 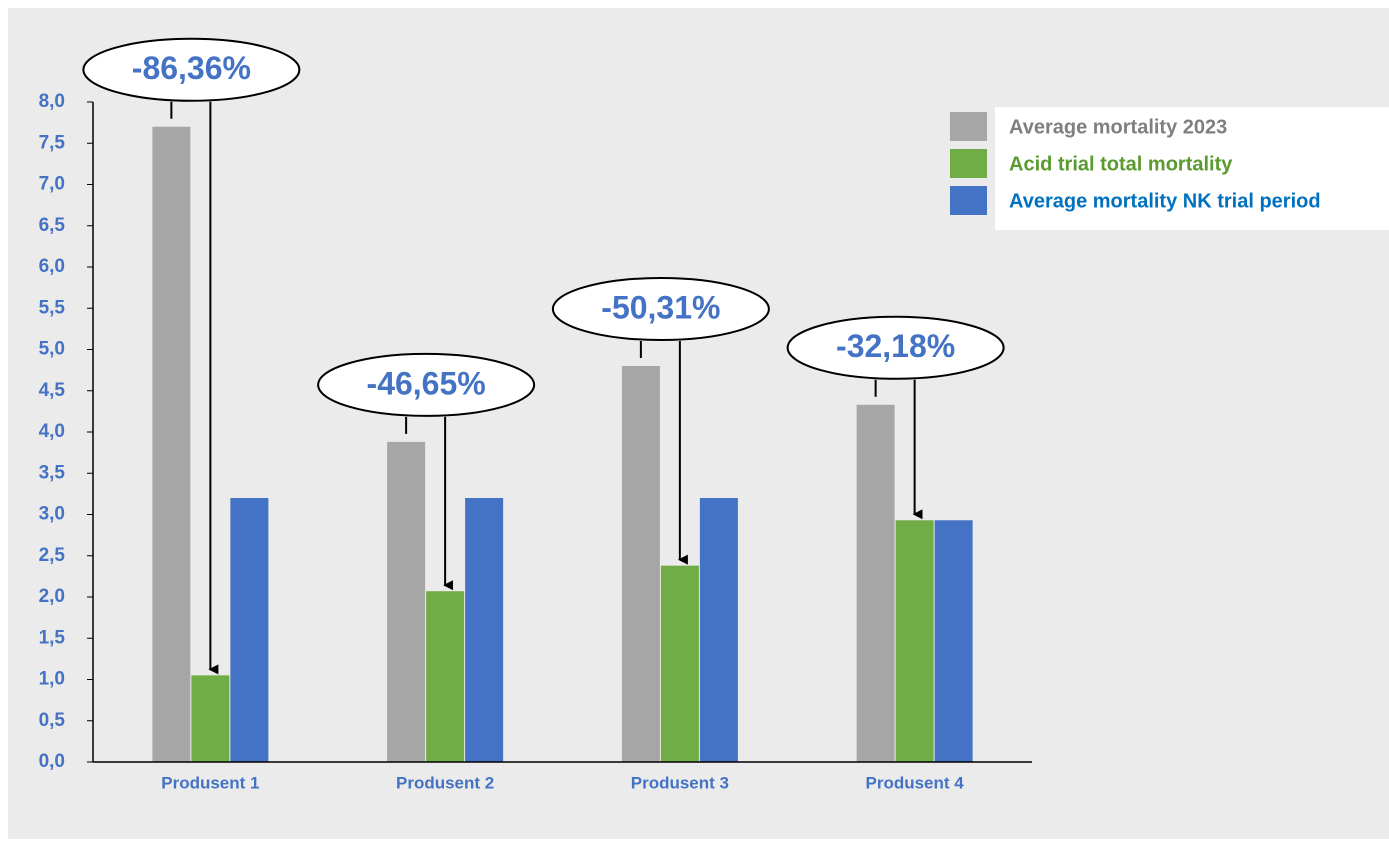 What do you see at coordinates (680, 782) in the screenshot?
I see `x-tick-label: Produsent 3` at bounding box center [680, 782].